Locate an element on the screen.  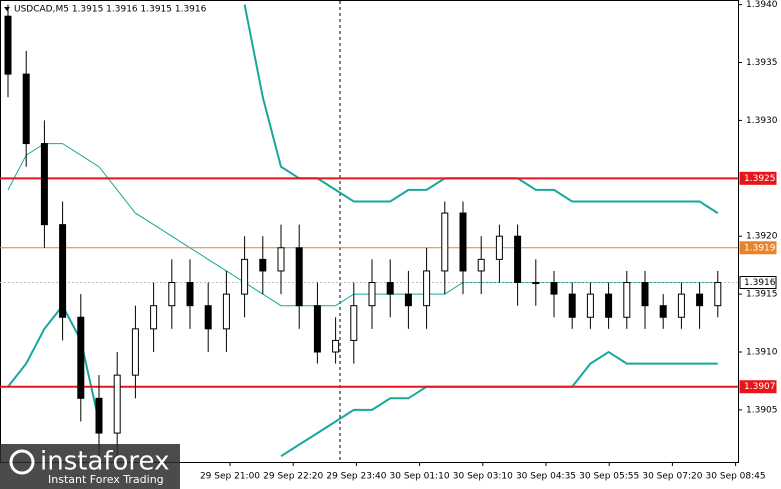
price-level-label: 1.3919 is located at coordinates (760, 248).